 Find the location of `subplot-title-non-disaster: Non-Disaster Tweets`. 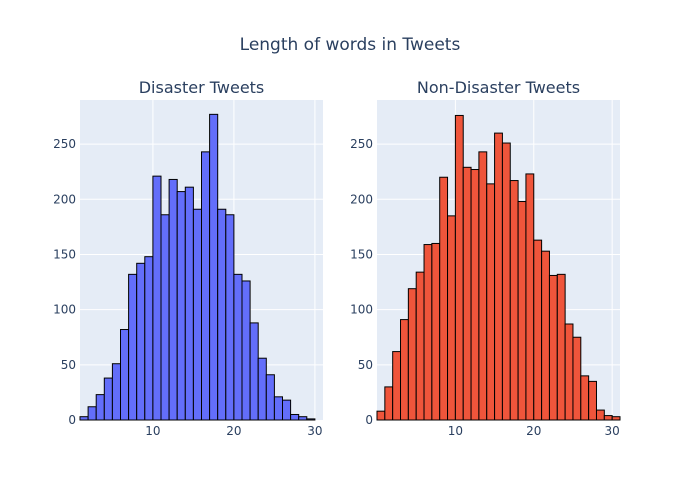

subplot-title-non-disaster: Non-Disaster Tweets is located at coordinates (498, 87).